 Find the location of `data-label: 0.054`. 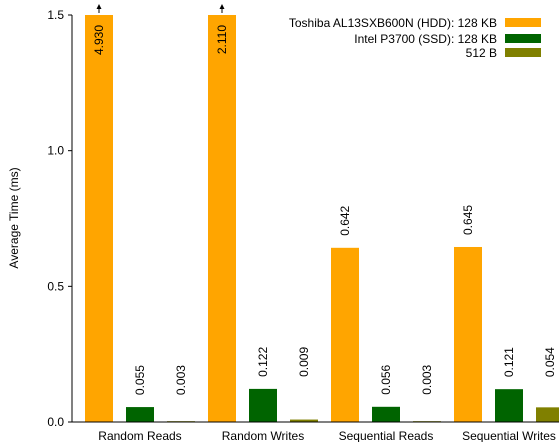

data-label: 0.054 is located at coordinates (550, 362).